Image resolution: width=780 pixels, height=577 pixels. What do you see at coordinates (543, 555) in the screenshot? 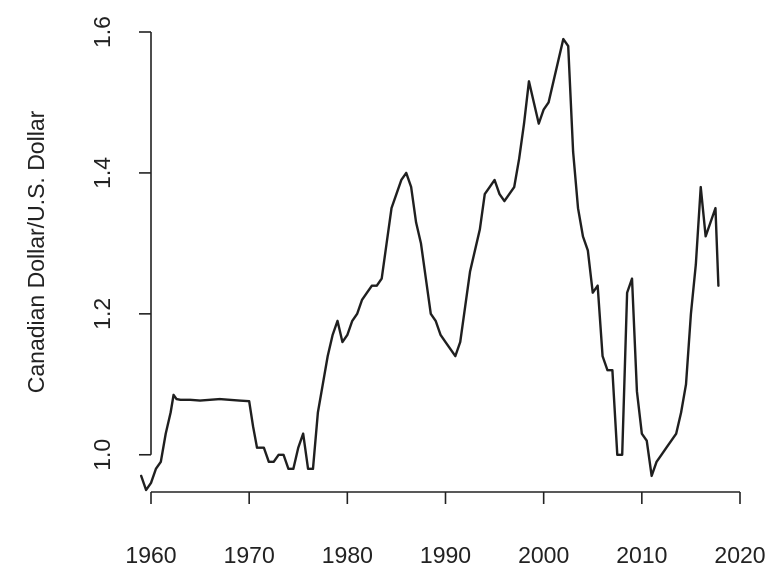
I see `x-tick-label: 2000` at bounding box center [543, 555].